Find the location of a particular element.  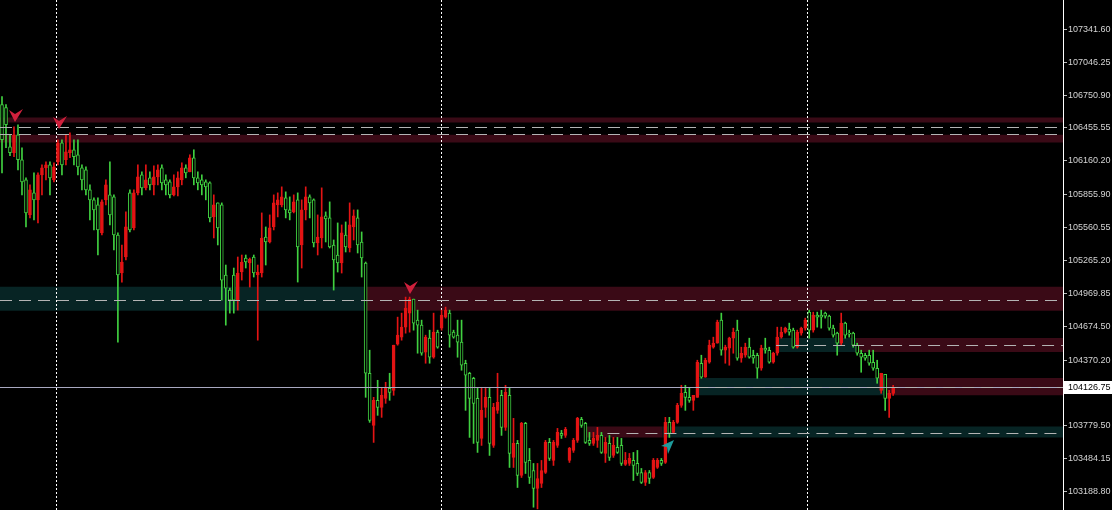

y-tick-label: 103188.80 is located at coordinates (1089, 491).